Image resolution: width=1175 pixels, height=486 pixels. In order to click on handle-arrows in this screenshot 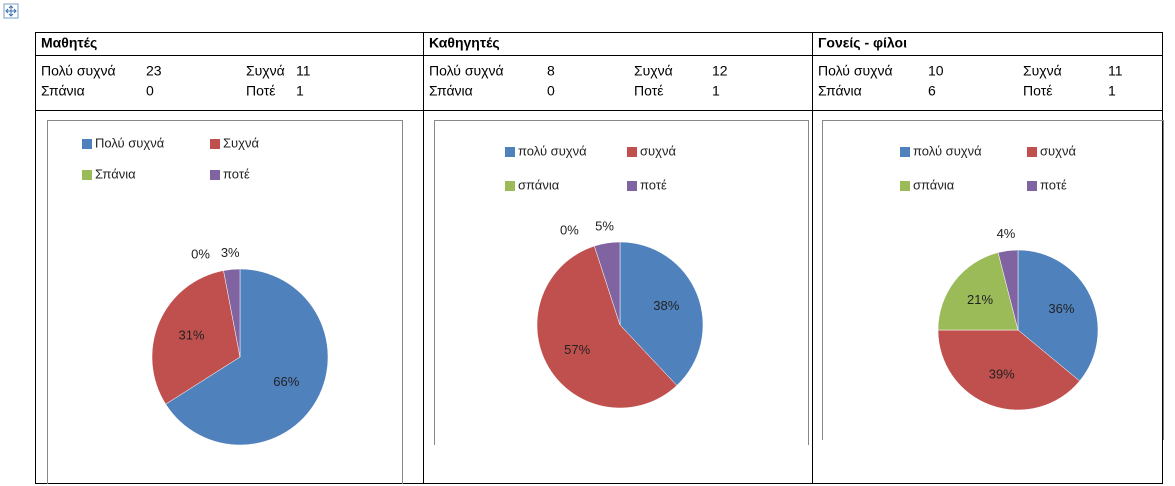, I will do `click(11, 11)`.